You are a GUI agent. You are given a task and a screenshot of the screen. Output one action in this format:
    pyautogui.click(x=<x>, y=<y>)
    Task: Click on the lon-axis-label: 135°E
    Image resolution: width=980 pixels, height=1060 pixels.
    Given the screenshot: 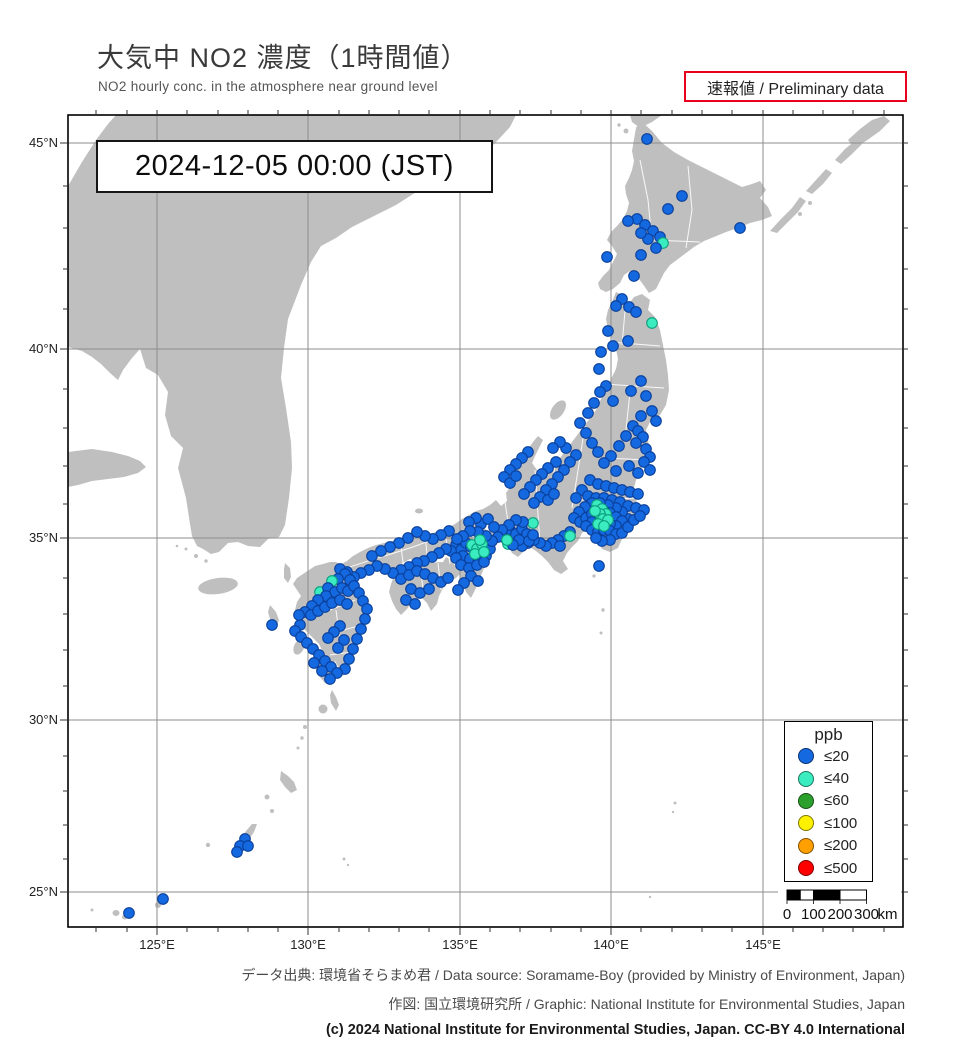 What is the action you would take?
    pyautogui.click(x=460, y=944)
    